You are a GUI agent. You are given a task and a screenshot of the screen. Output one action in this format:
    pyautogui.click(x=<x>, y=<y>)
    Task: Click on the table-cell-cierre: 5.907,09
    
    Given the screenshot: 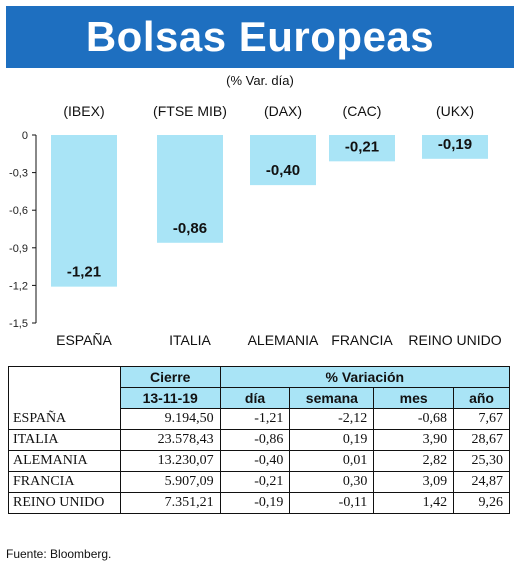 What is the action you would take?
    pyautogui.click(x=170, y=482)
    